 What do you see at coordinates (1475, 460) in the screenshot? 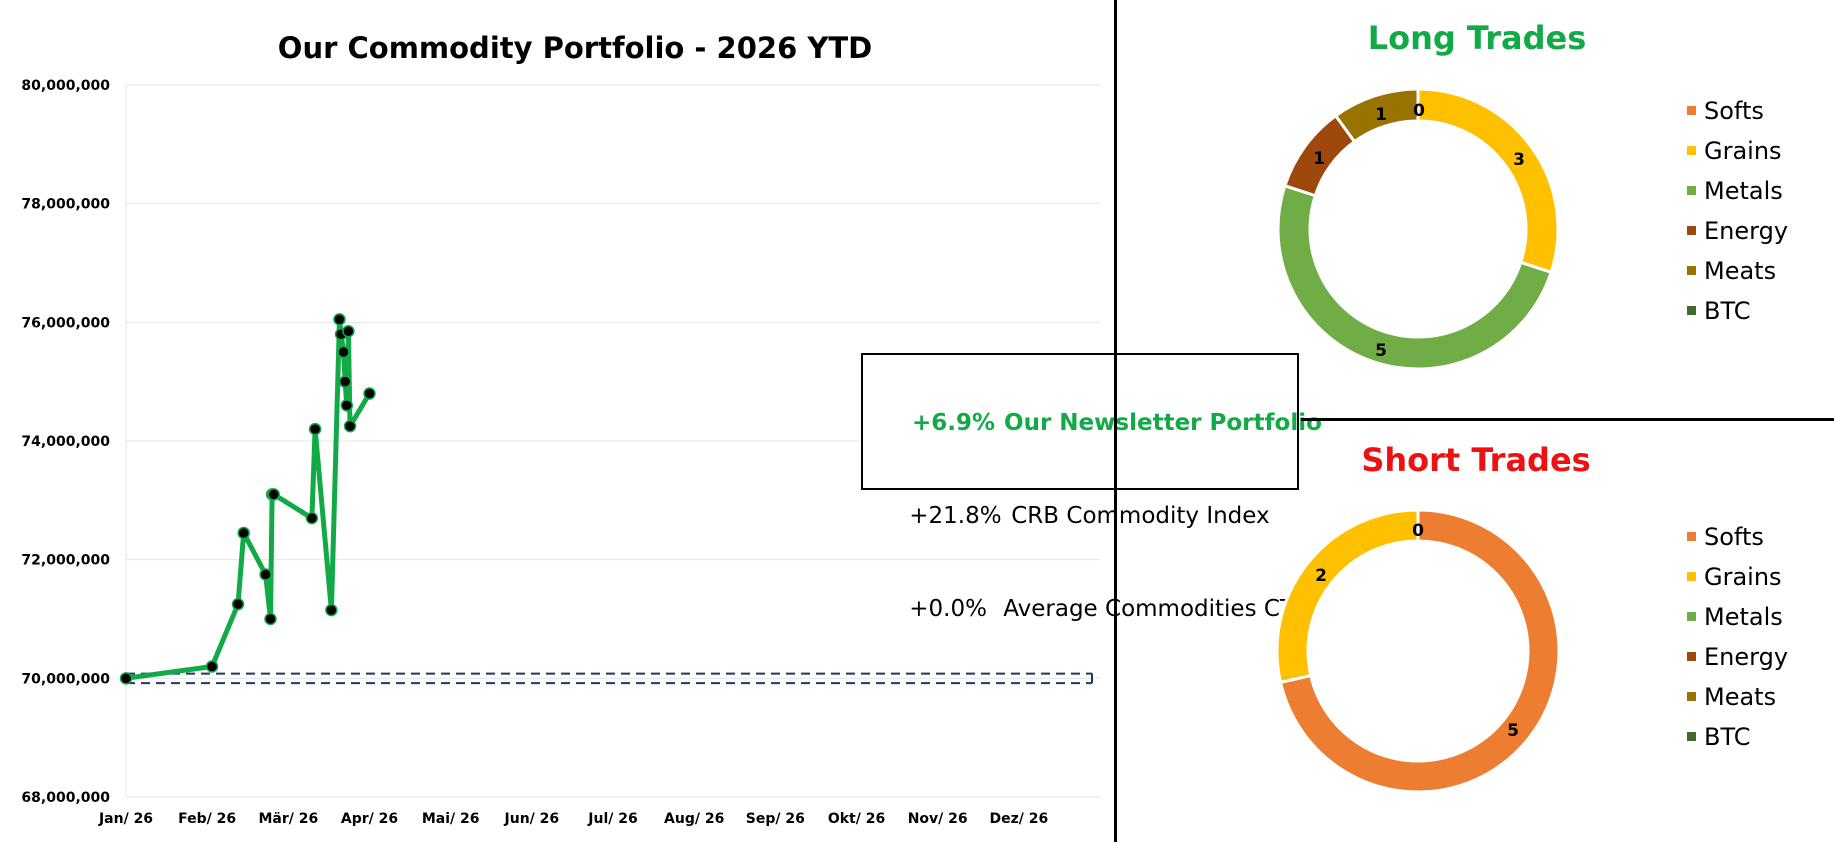
I see `short-trades-title: Short Trades` at bounding box center [1475, 460].